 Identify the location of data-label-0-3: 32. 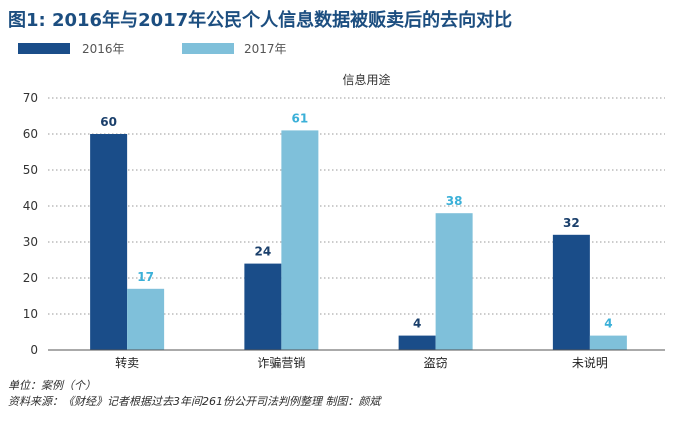
(571, 223).